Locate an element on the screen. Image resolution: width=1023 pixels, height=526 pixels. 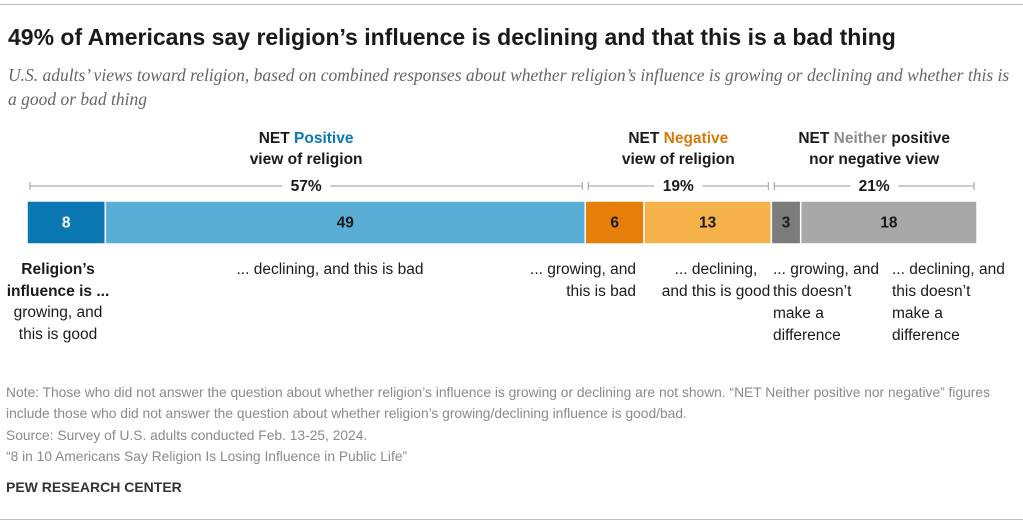
data-label: 49 is located at coordinates (346, 223).